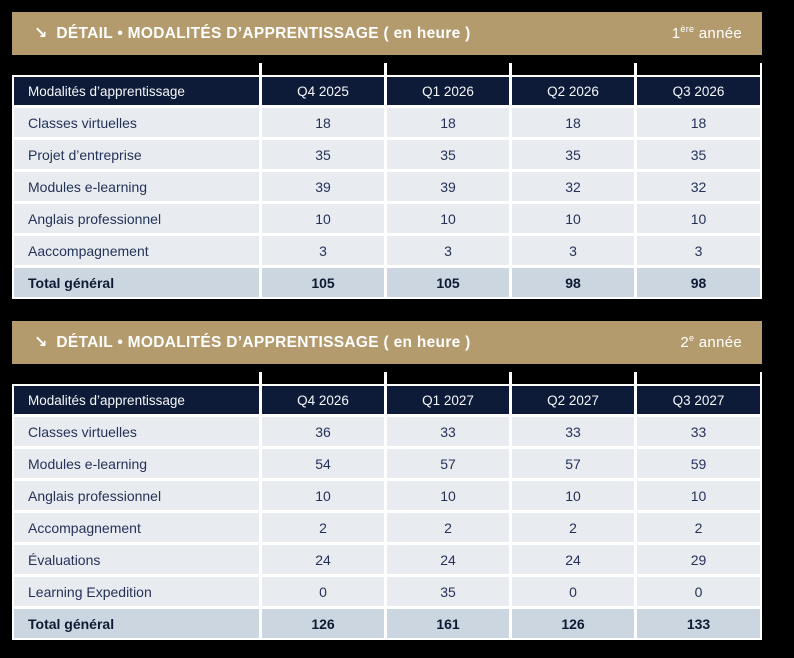 This screenshot has width=794, height=658. Describe the element at coordinates (574, 561) in the screenshot. I see `cell-value: 24` at that location.